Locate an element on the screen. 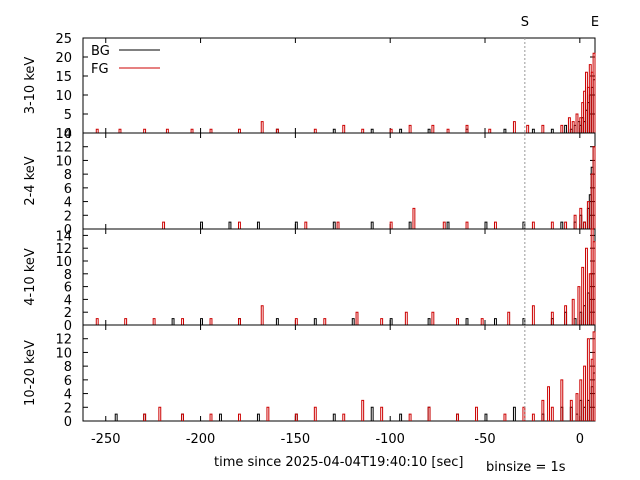  x-axis: -250 -200 -150 -100 -50 0 is located at coordinates (337, 439).